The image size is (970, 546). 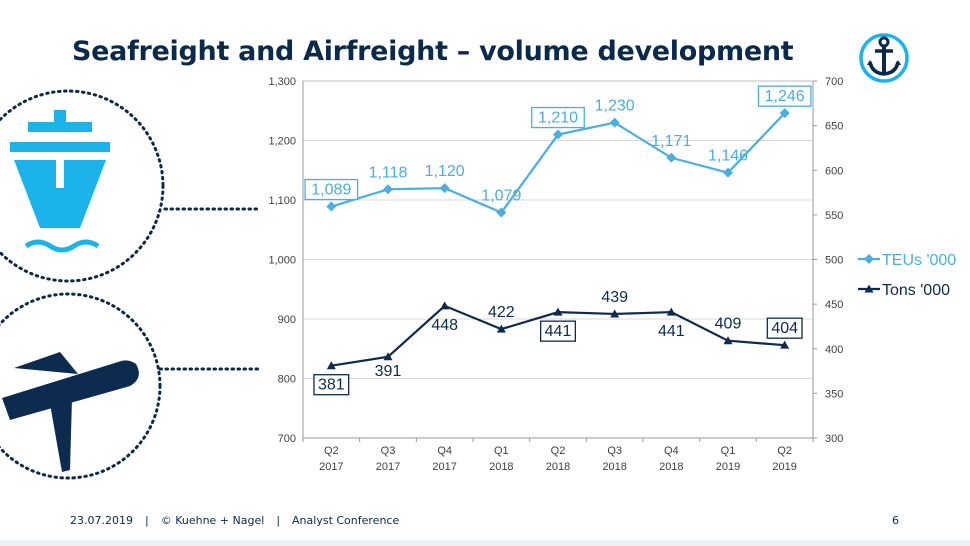 I want to click on y-left-tick-label: 1,000, so click(x=282, y=261).